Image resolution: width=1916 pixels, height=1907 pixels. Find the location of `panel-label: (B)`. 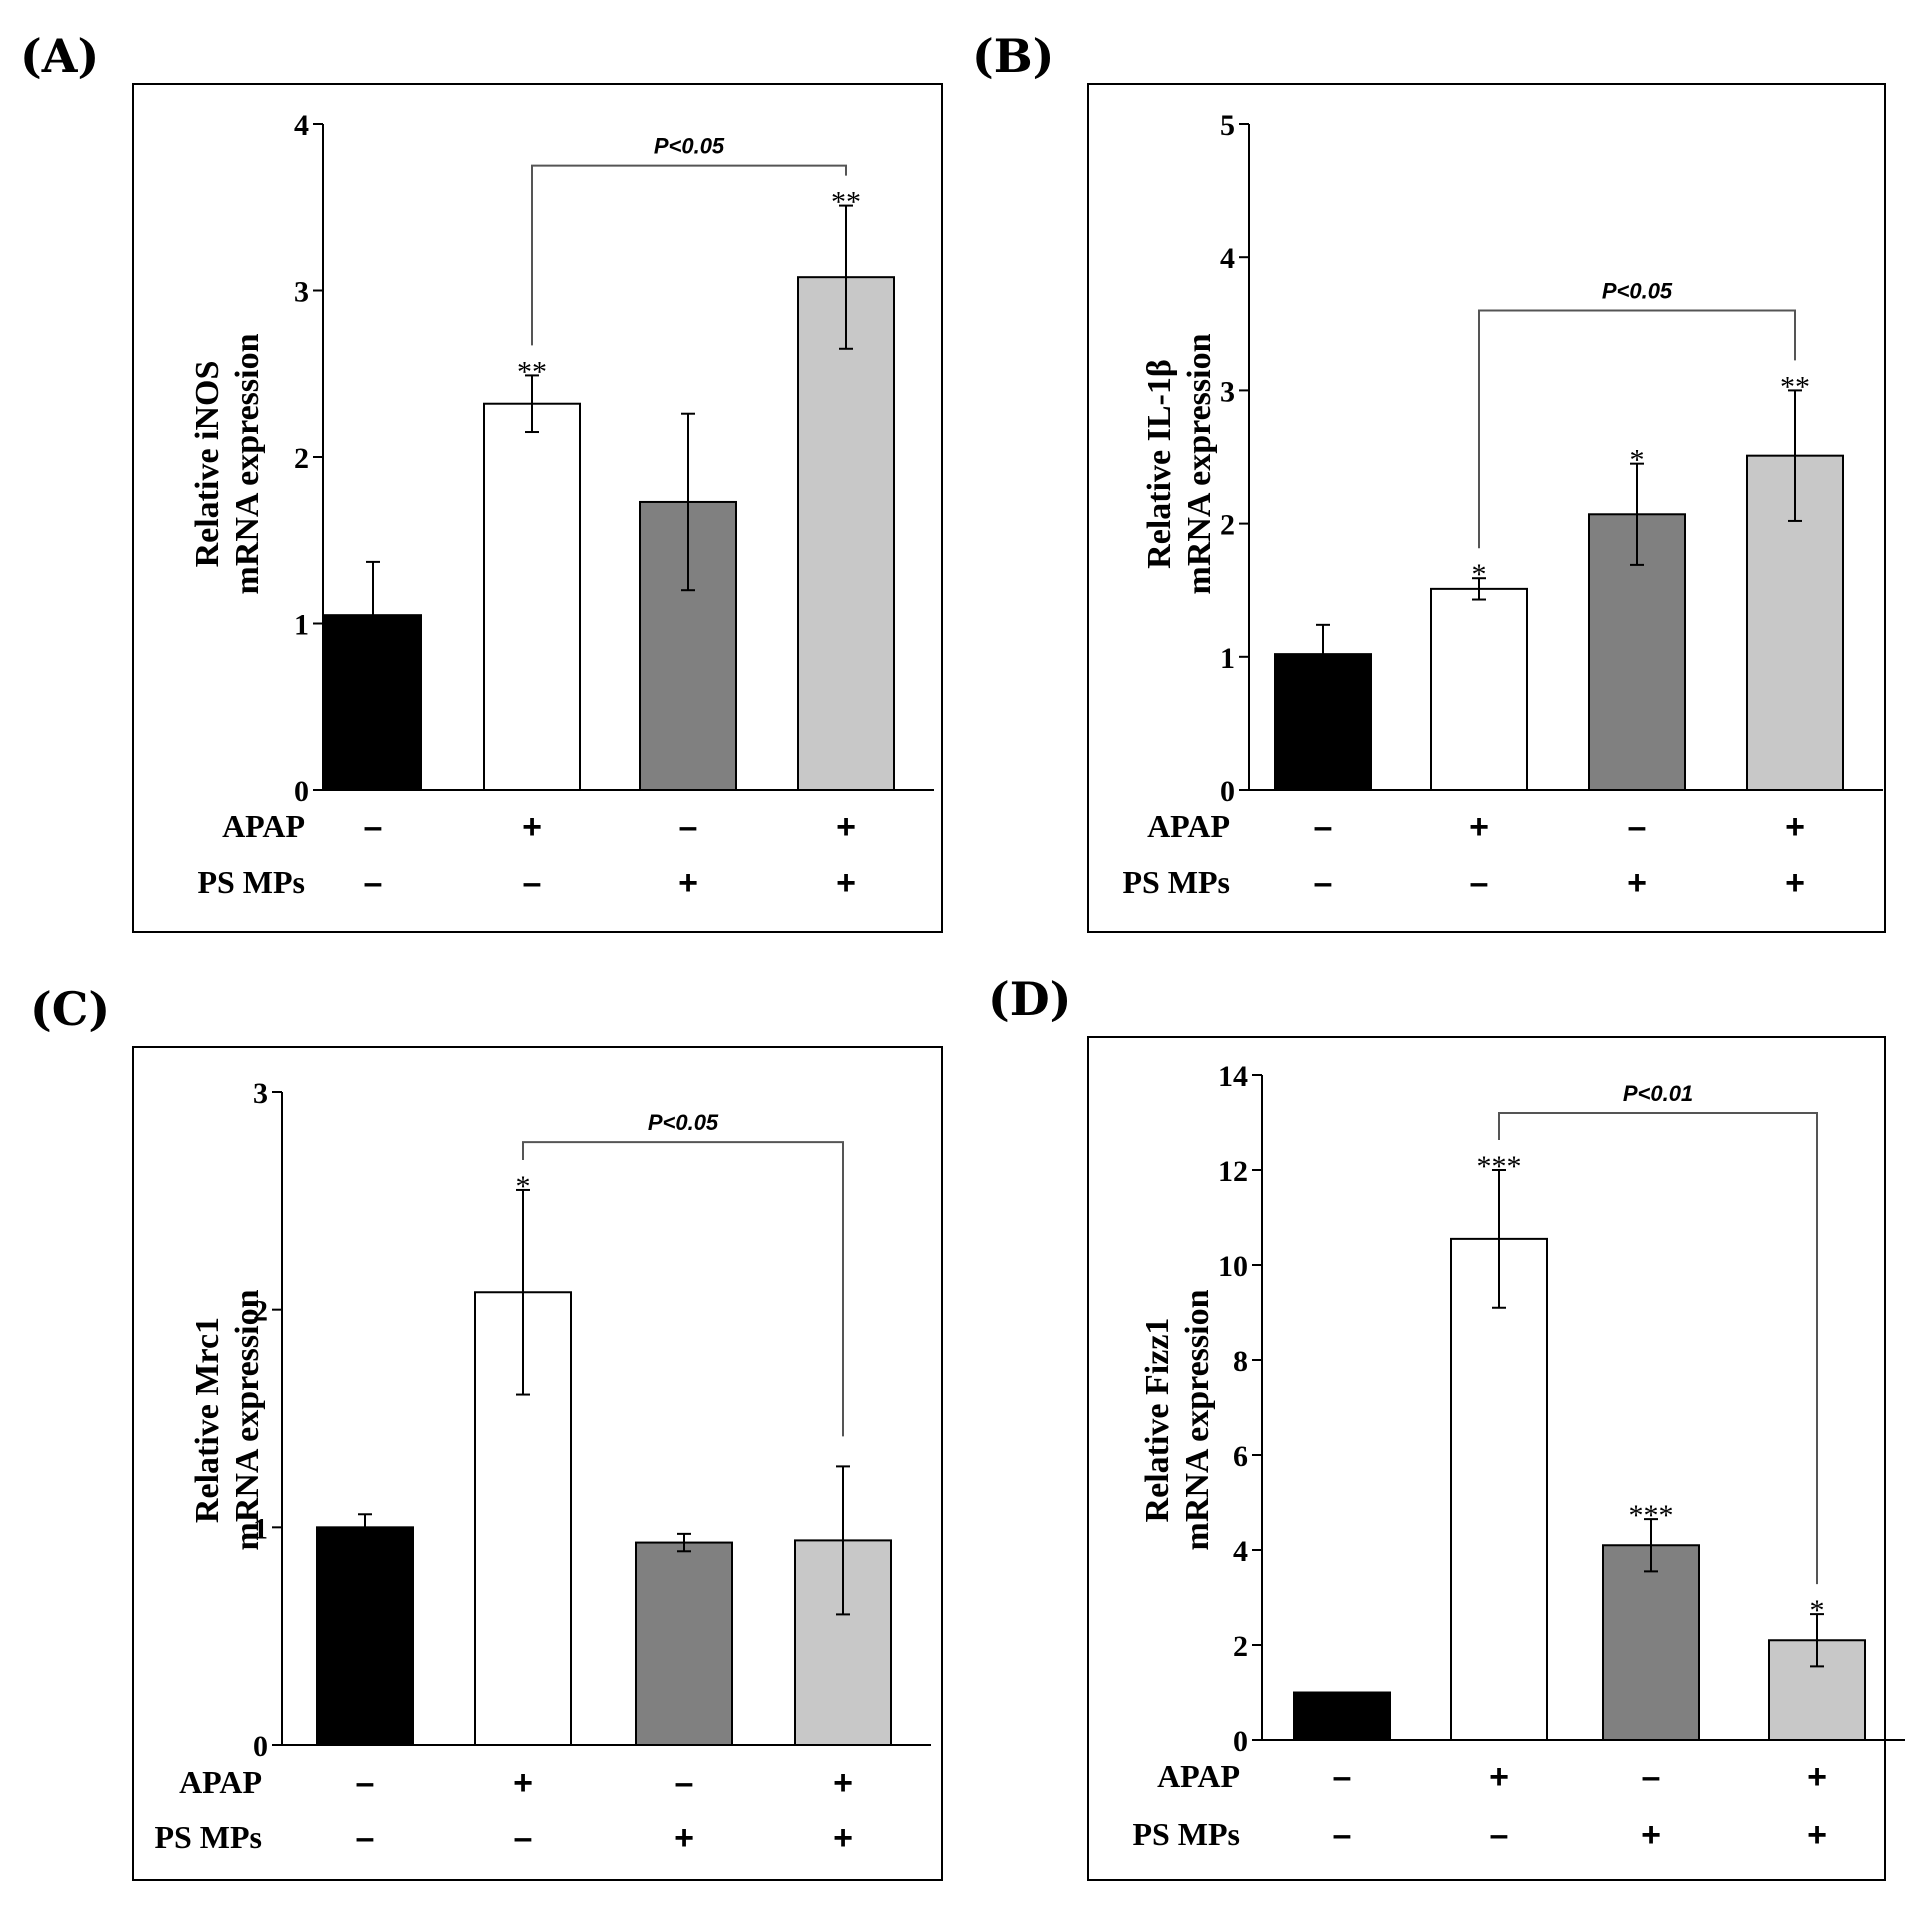

panel-label: (B) is located at coordinates (1013, 56).